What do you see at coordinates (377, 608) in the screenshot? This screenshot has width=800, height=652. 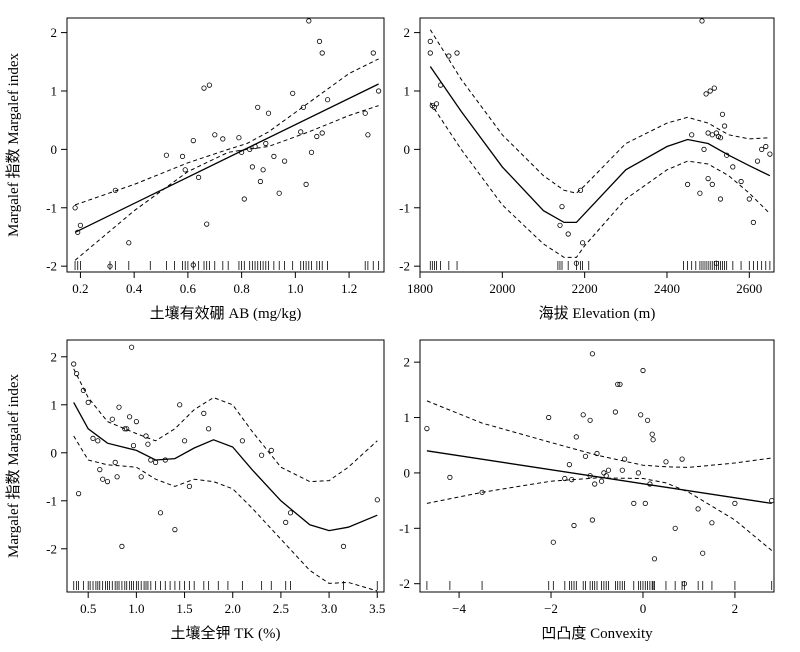 I see `x-tick-label: 3.5` at bounding box center [377, 608].